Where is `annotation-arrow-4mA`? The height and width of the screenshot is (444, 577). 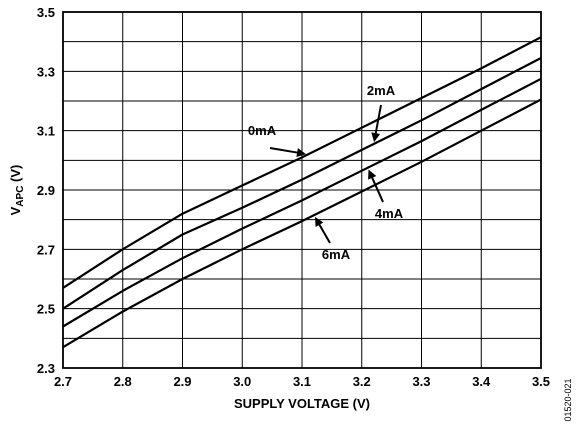
annotation-arrow-4mA is located at coordinates (377, 188).